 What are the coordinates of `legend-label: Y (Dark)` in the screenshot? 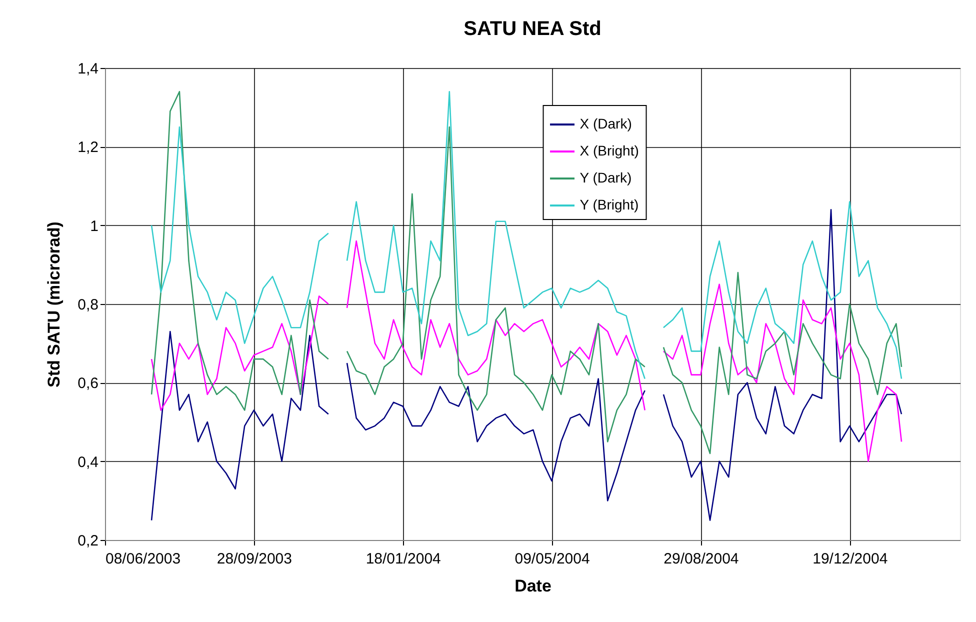 It's located at (606, 178).